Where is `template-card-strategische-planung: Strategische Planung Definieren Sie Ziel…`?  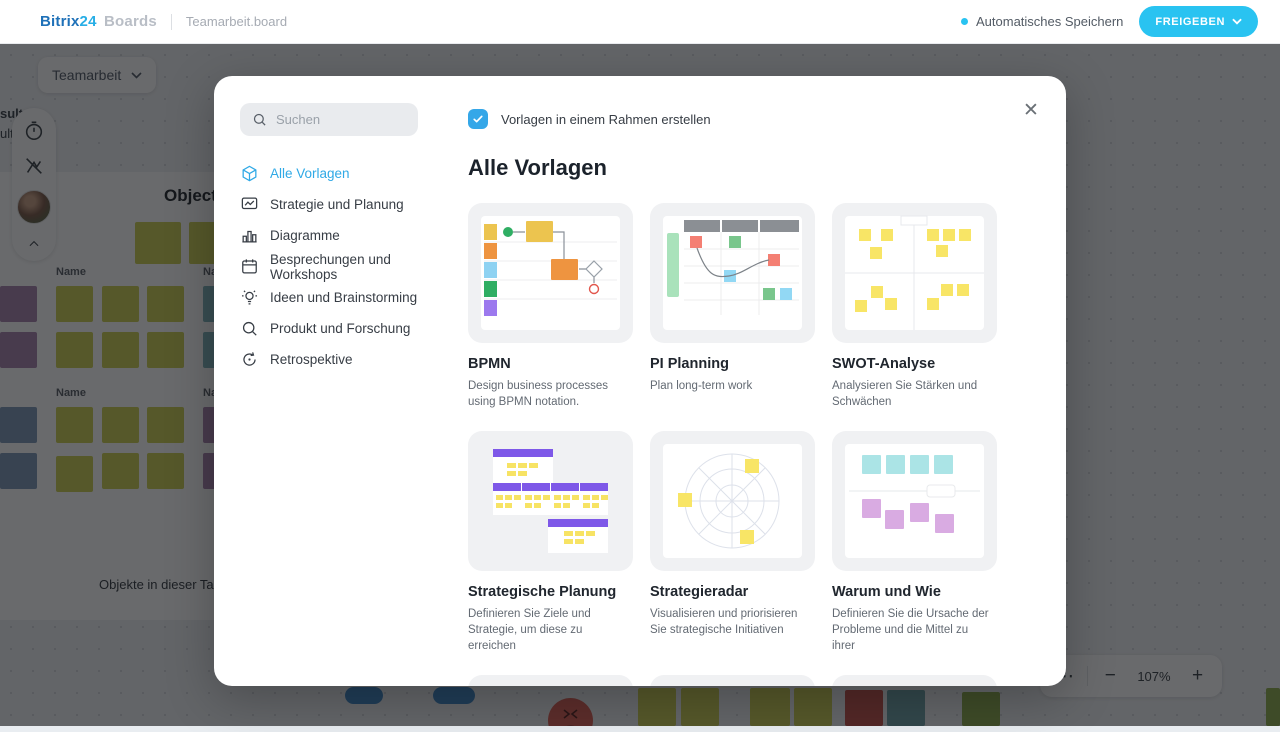
template-card-strategische-planung: Strategische Planung Definieren Sie Ziel… is located at coordinates (550, 542).